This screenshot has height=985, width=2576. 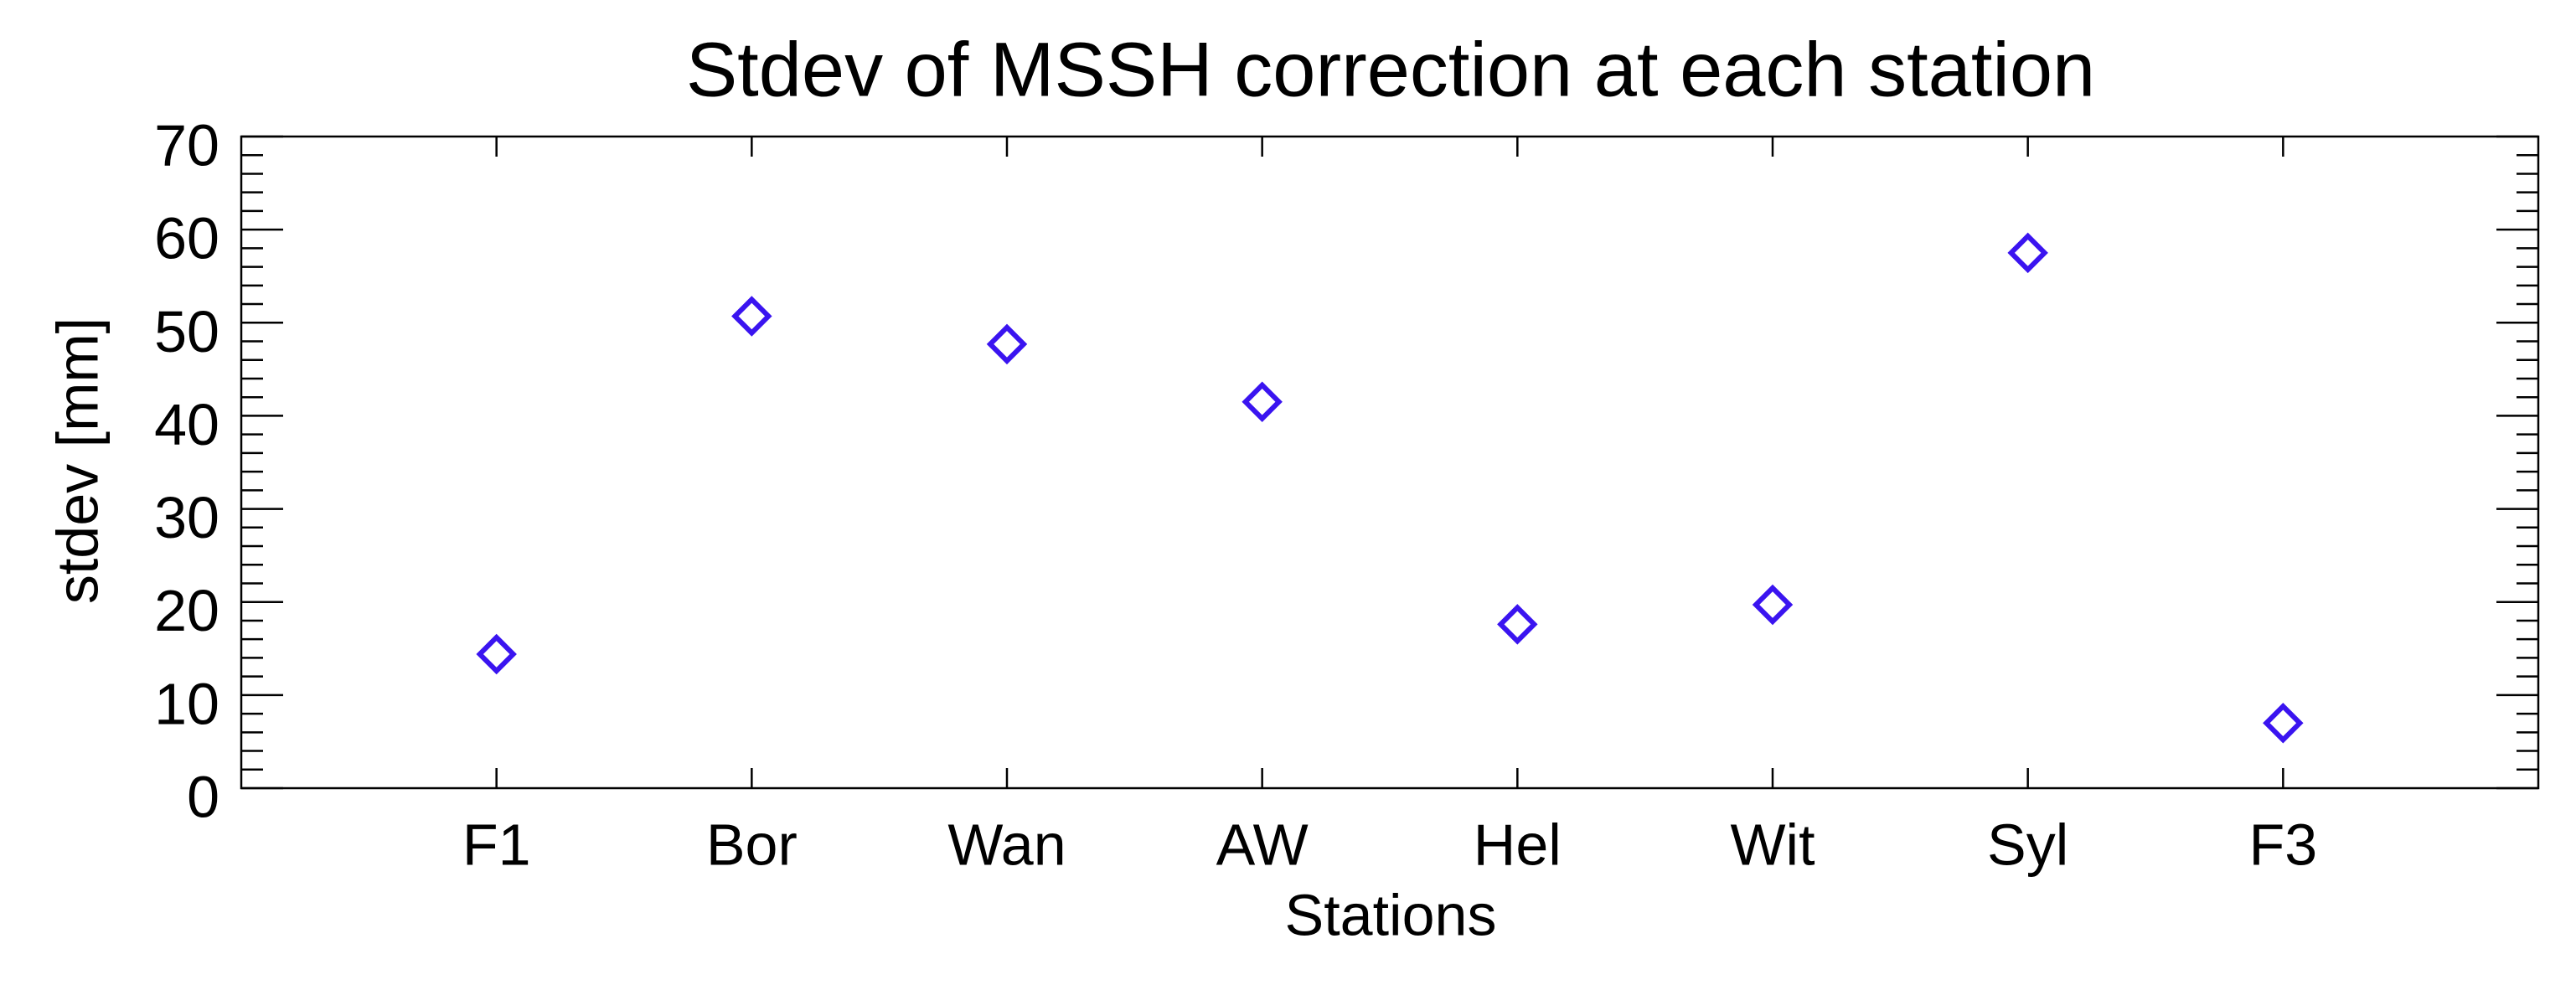 I want to click on x-tick-label: F3, so click(x=2282, y=844).